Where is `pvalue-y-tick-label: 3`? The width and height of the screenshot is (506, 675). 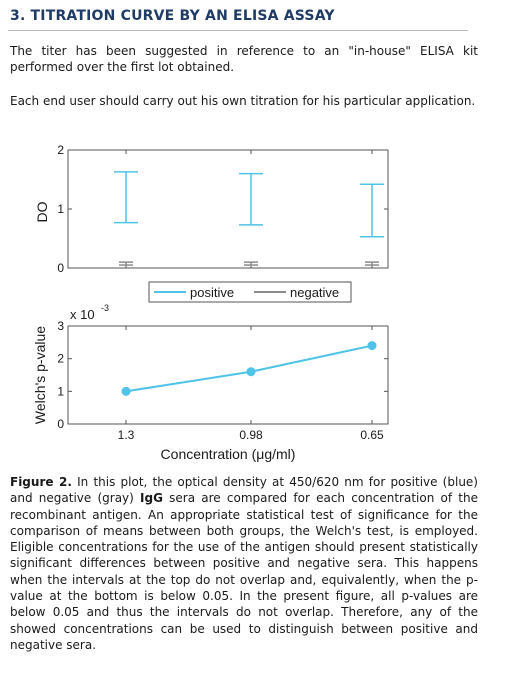 pvalue-y-tick-label: 3 is located at coordinates (60, 326).